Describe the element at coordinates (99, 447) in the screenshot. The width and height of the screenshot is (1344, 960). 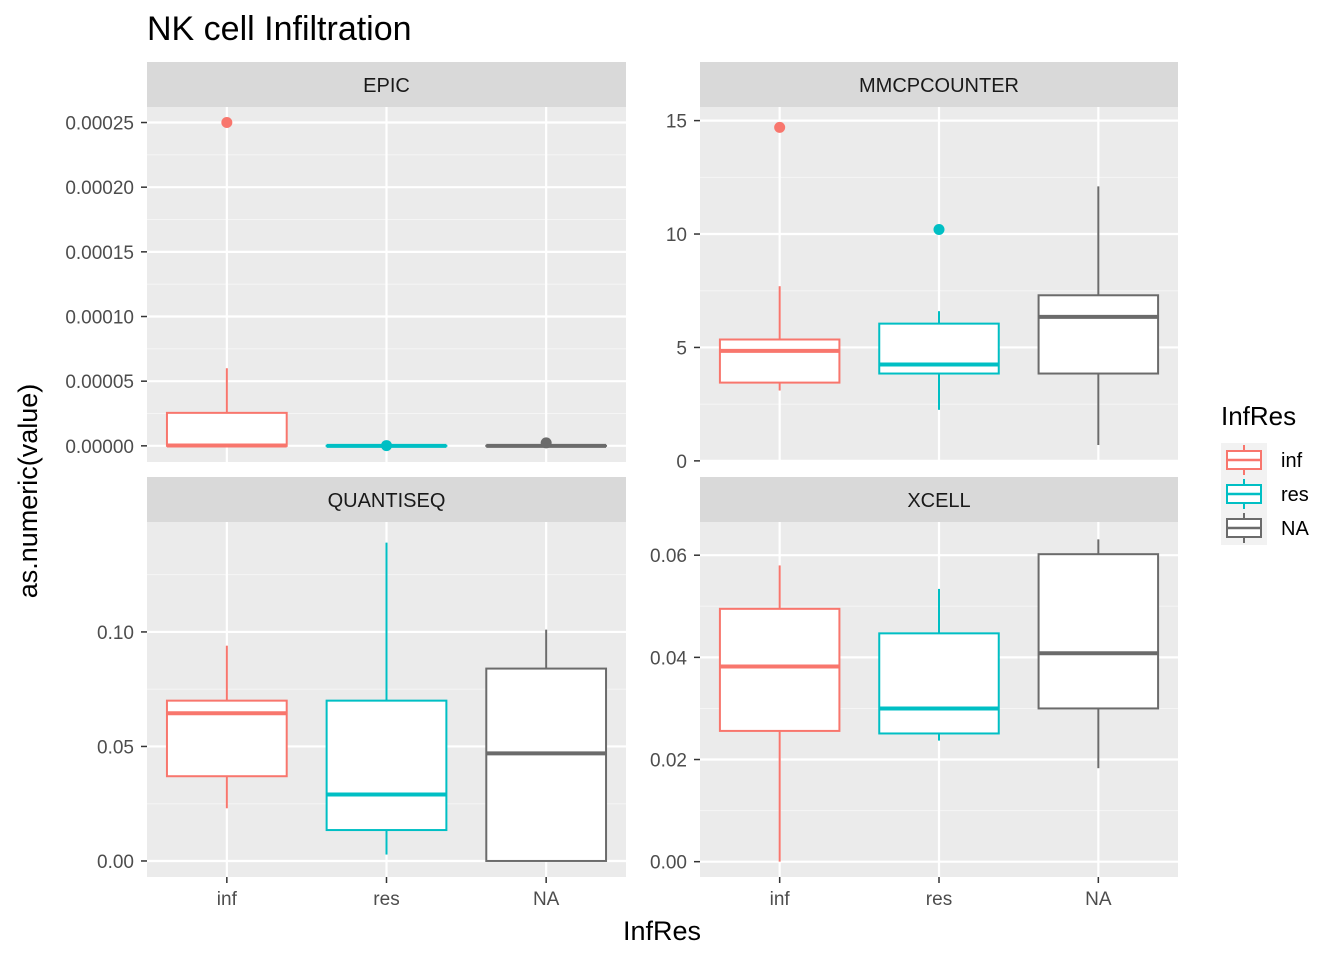
I see `y-tick-label: 0.00000` at that location.